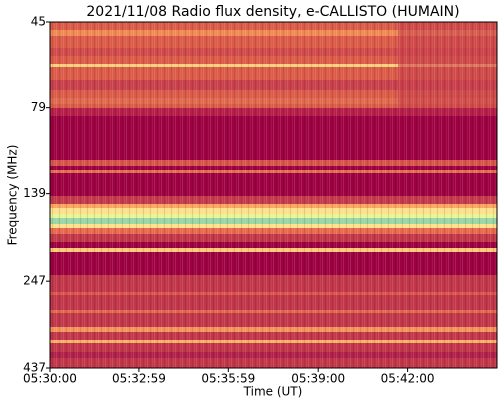 The width and height of the screenshot is (504, 404). What do you see at coordinates (318, 379) in the screenshot?
I see `x-tick-label: 05:39:00` at bounding box center [318, 379].